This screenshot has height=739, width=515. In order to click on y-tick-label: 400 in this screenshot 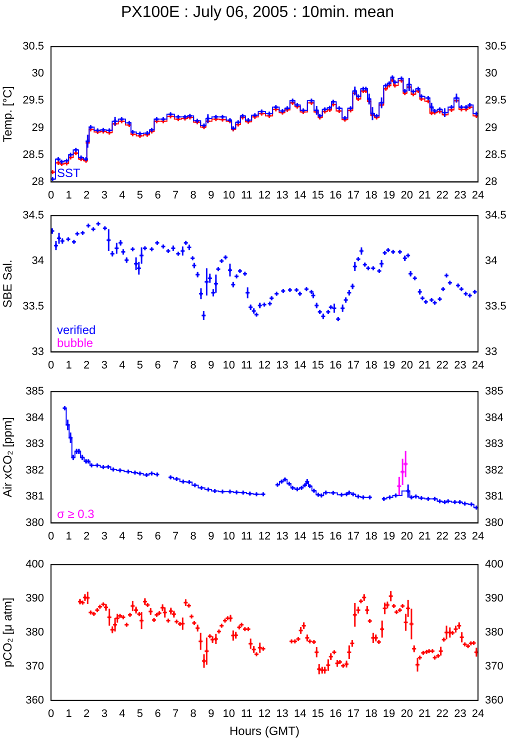, I will do `click(35, 564)`.